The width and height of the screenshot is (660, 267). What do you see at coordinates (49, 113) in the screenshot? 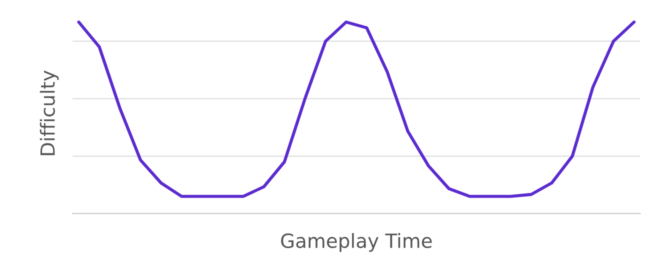
I see `y-axis-title: Difficulty` at bounding box center [49, 113].